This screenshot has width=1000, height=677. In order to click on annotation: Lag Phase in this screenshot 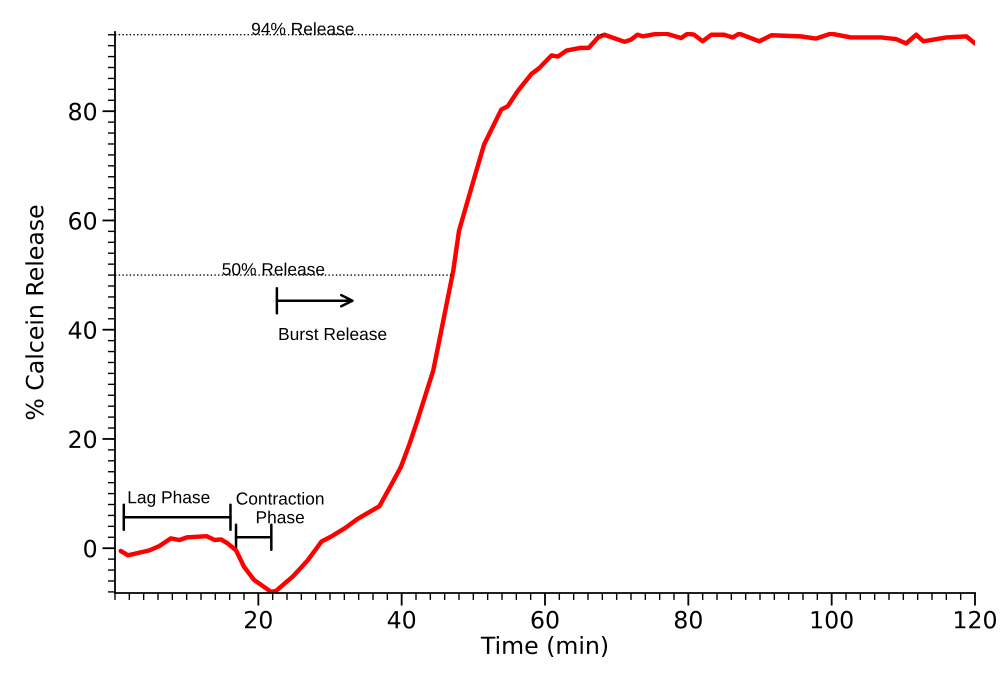, I will do `click(169, 498)`.